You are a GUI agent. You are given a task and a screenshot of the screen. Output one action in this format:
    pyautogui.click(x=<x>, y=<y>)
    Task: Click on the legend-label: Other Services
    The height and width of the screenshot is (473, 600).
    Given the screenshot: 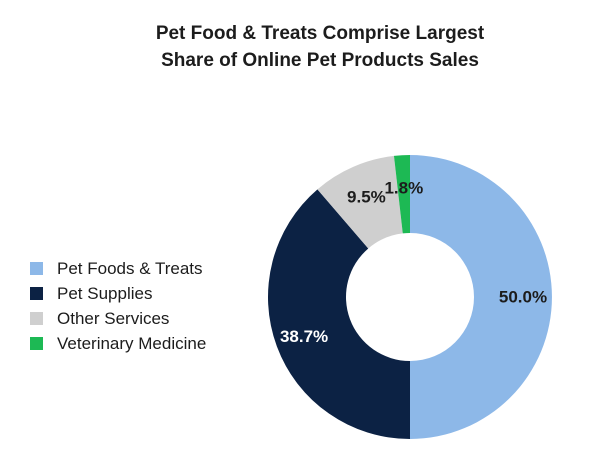 What is the action you would take?
    pyautogui.click(x=113, y=318)
    